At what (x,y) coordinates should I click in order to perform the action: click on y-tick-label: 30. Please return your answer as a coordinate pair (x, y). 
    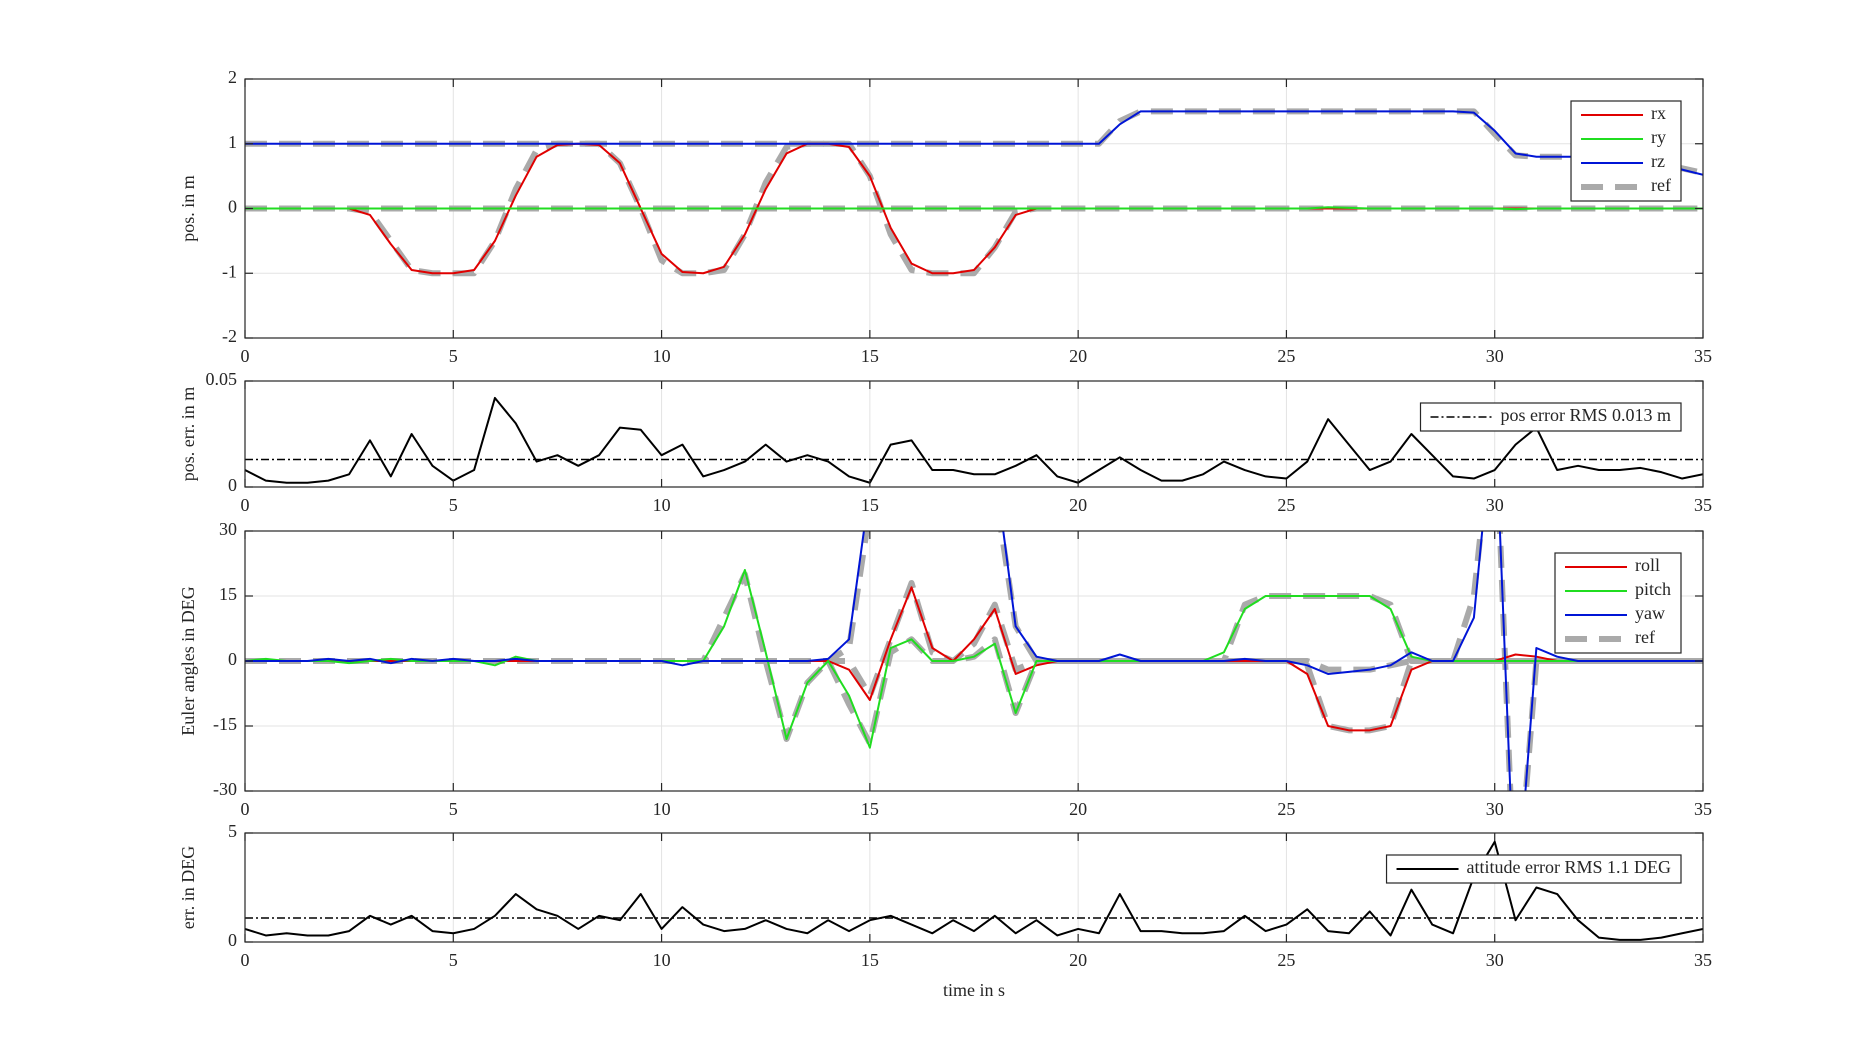
    Looking at the image, I should click on (228, 529).